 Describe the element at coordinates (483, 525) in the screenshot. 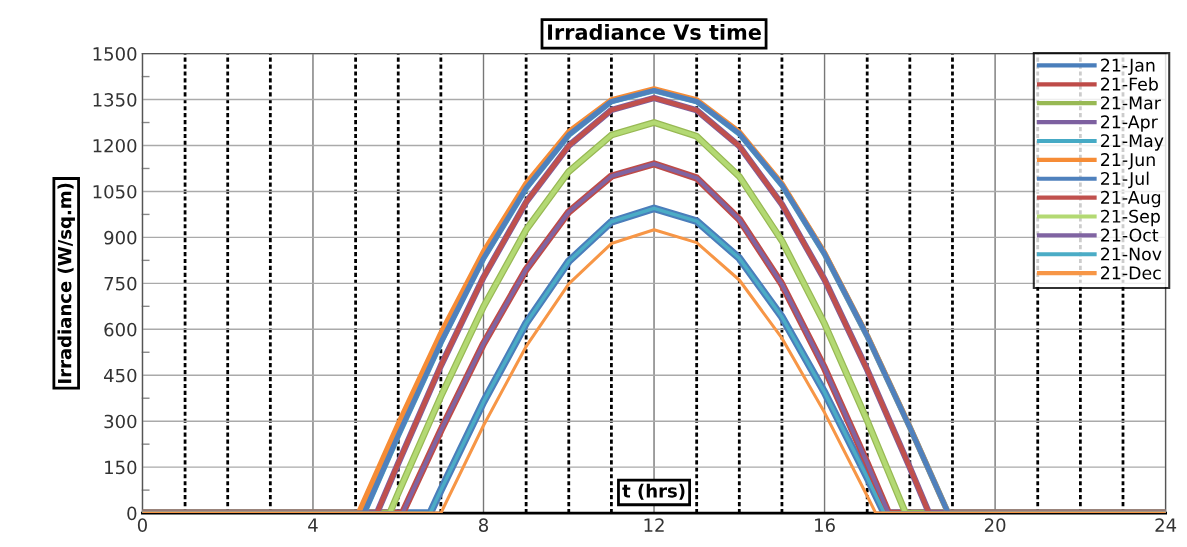

I see `x-tick-label: 8` at that location.